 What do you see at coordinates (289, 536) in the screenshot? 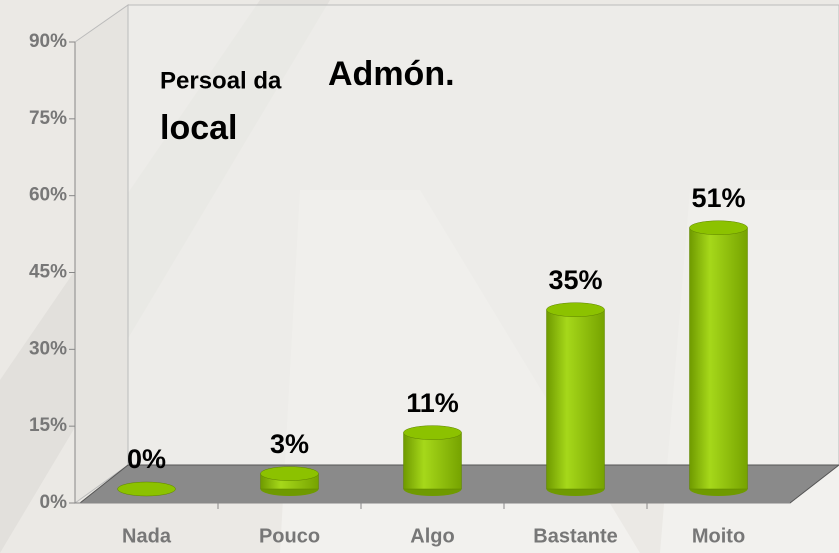
I see `x-tick-label: Pouco` at bounding box center [289, 536].